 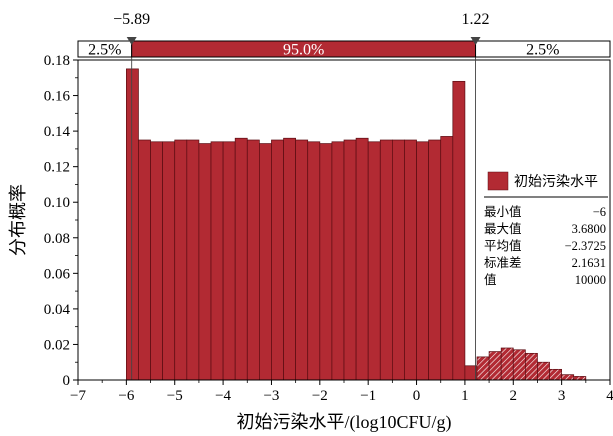 I want to click on stat-label: 值, so click(x=490, y=279).